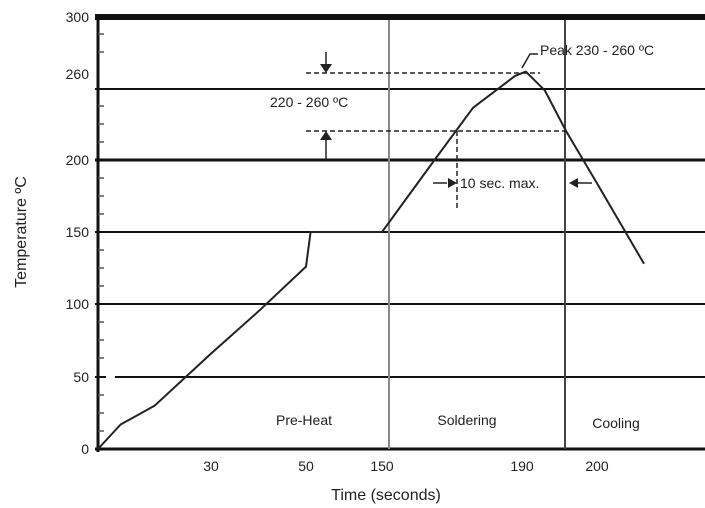 This screenshot has width=705, height=508. Describe the element at coordinates (522, 466) in the screenshot. I see `x-tick-label: 190` at that location.